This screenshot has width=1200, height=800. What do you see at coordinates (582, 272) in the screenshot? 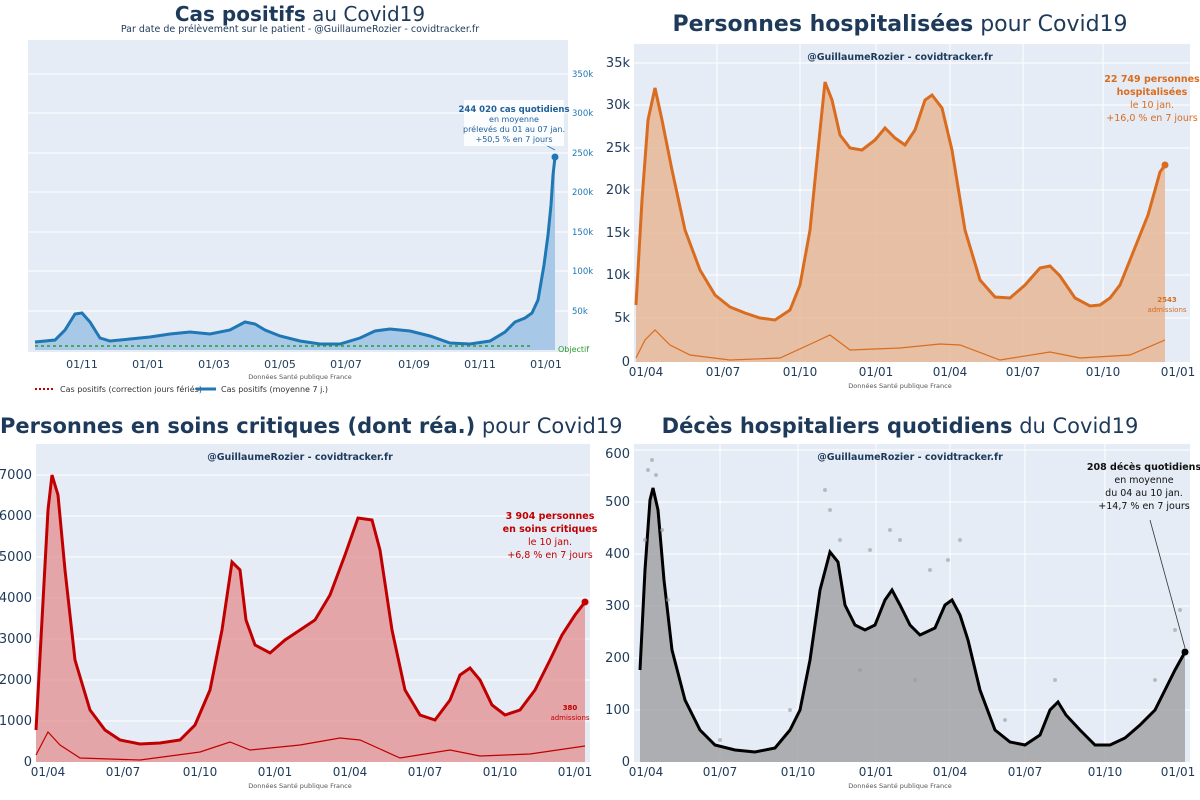
I see `y-tick: 100k` at bounding box center [582, 272].